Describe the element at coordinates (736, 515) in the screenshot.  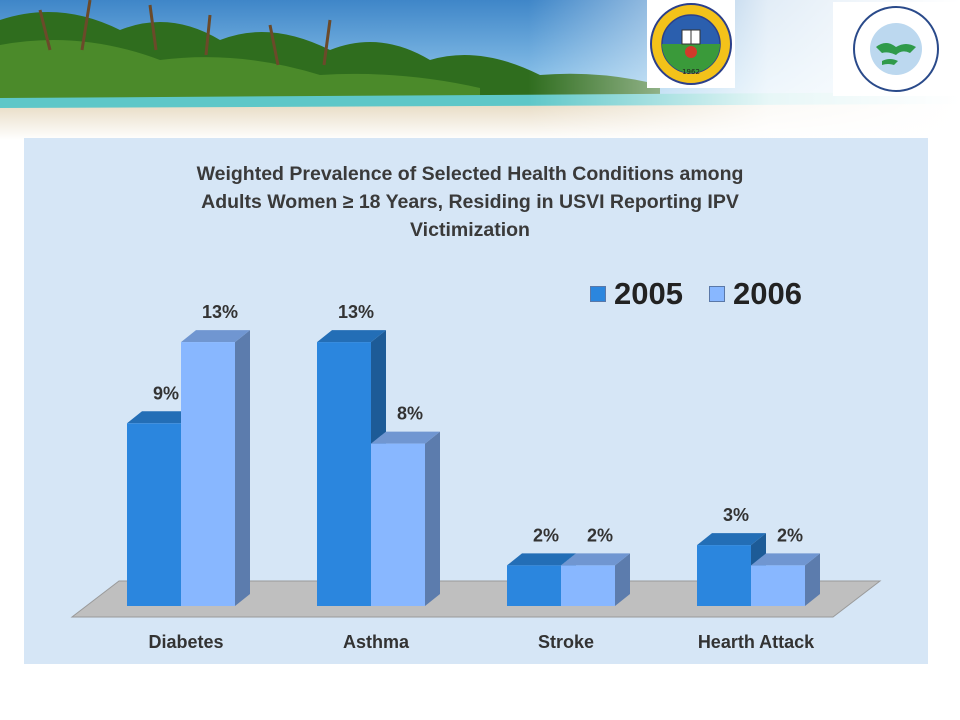
I see `data-label-2005-Hearth Attack: 3%` at that location.